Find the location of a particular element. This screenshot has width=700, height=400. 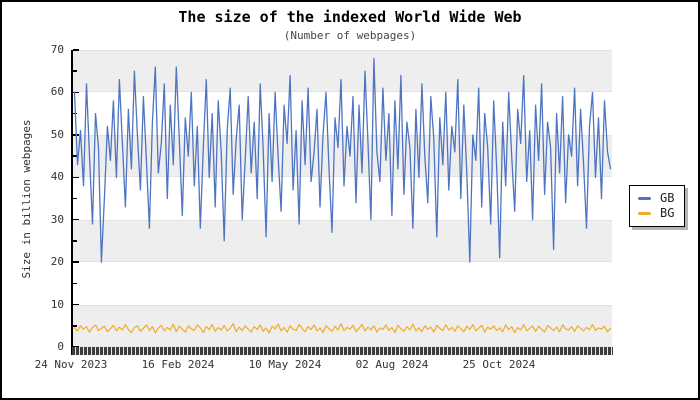

chart-subtitle: (Number of webpages) is located at coordinates (350, 35).